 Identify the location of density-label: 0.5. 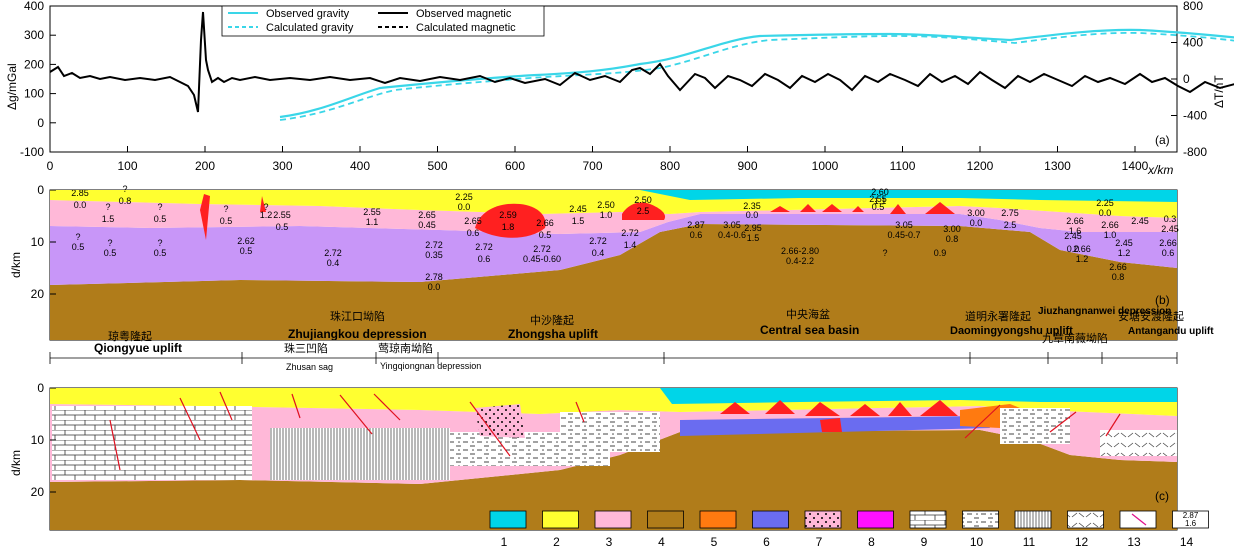
(160, 219).